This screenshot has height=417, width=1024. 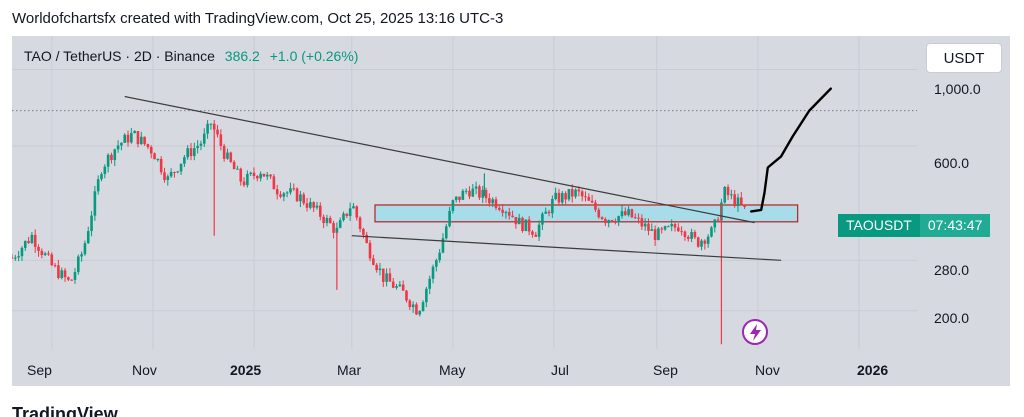 What do you see at coordinates (119, 56) in the screenshot?
I see `symbol-name: TAO / TetherUS · 2D · Binance` at bounding box center [119, 56].